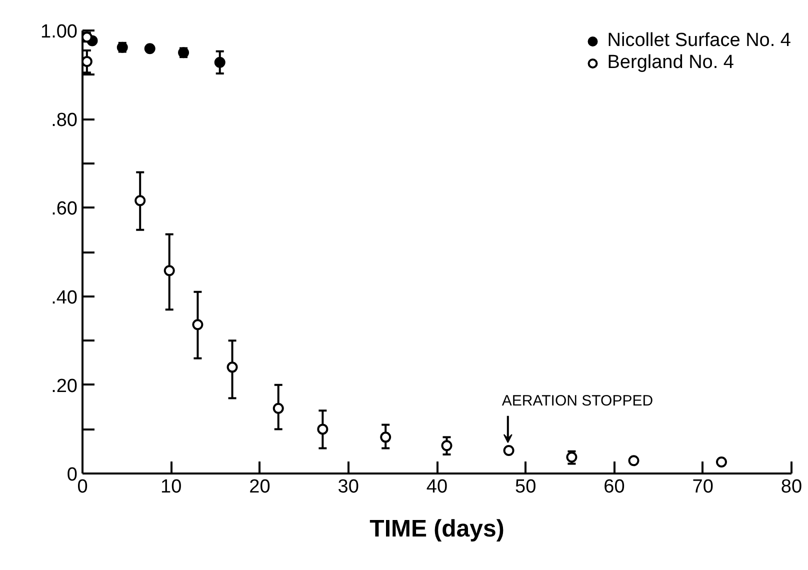 The width and height of the screenshot is (808, 570). Describe the element at coordinates (791, 487) in the screenshot. I see `x-tick-label: 80` at that location.